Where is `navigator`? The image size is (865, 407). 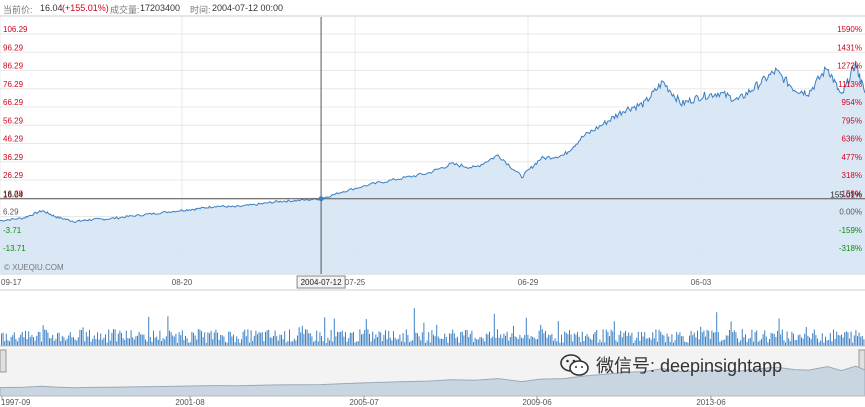
navigator is located at coordinates (432, 372).